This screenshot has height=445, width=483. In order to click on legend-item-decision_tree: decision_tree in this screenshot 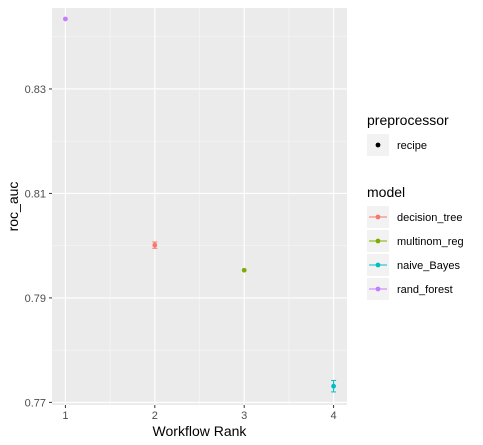, I will do `click(414, 217)`.